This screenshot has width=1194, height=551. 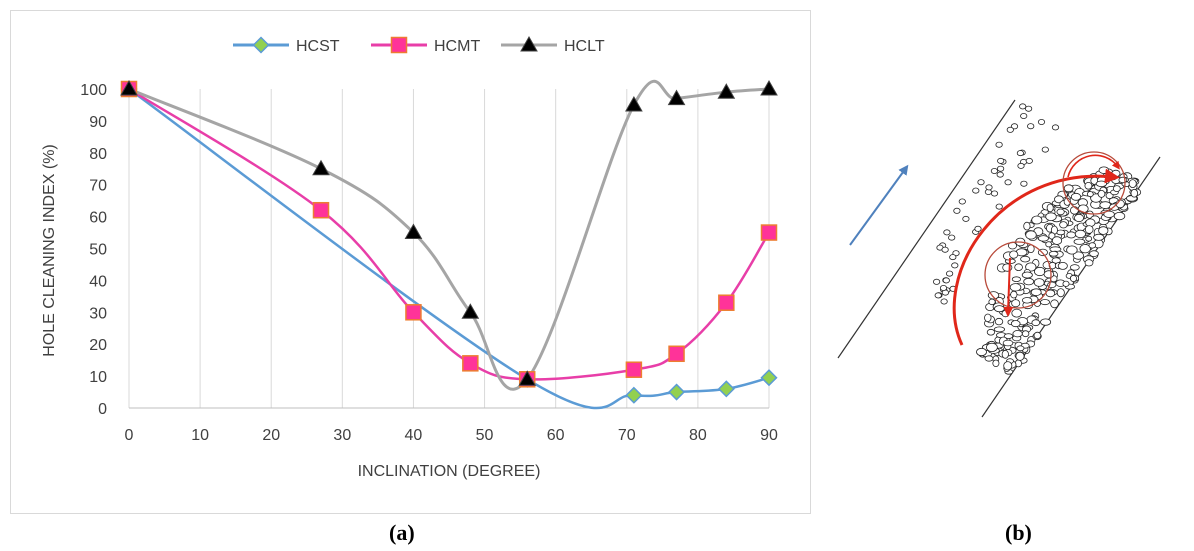 What do you see at coordinates (98, 313) in the screenshot?
I see `y-tick-label: 30` at bounding box center [98, 313].